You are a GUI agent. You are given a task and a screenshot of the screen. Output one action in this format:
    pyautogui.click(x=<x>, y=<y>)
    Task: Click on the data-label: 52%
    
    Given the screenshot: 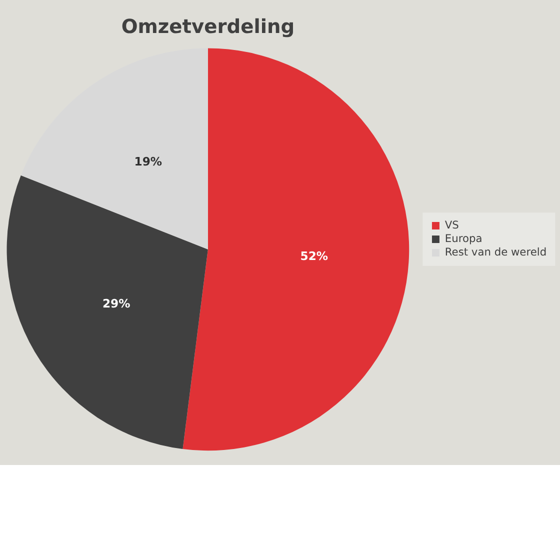 What is the action you would take?
    pyautogui.click(x=314, y=255)
    